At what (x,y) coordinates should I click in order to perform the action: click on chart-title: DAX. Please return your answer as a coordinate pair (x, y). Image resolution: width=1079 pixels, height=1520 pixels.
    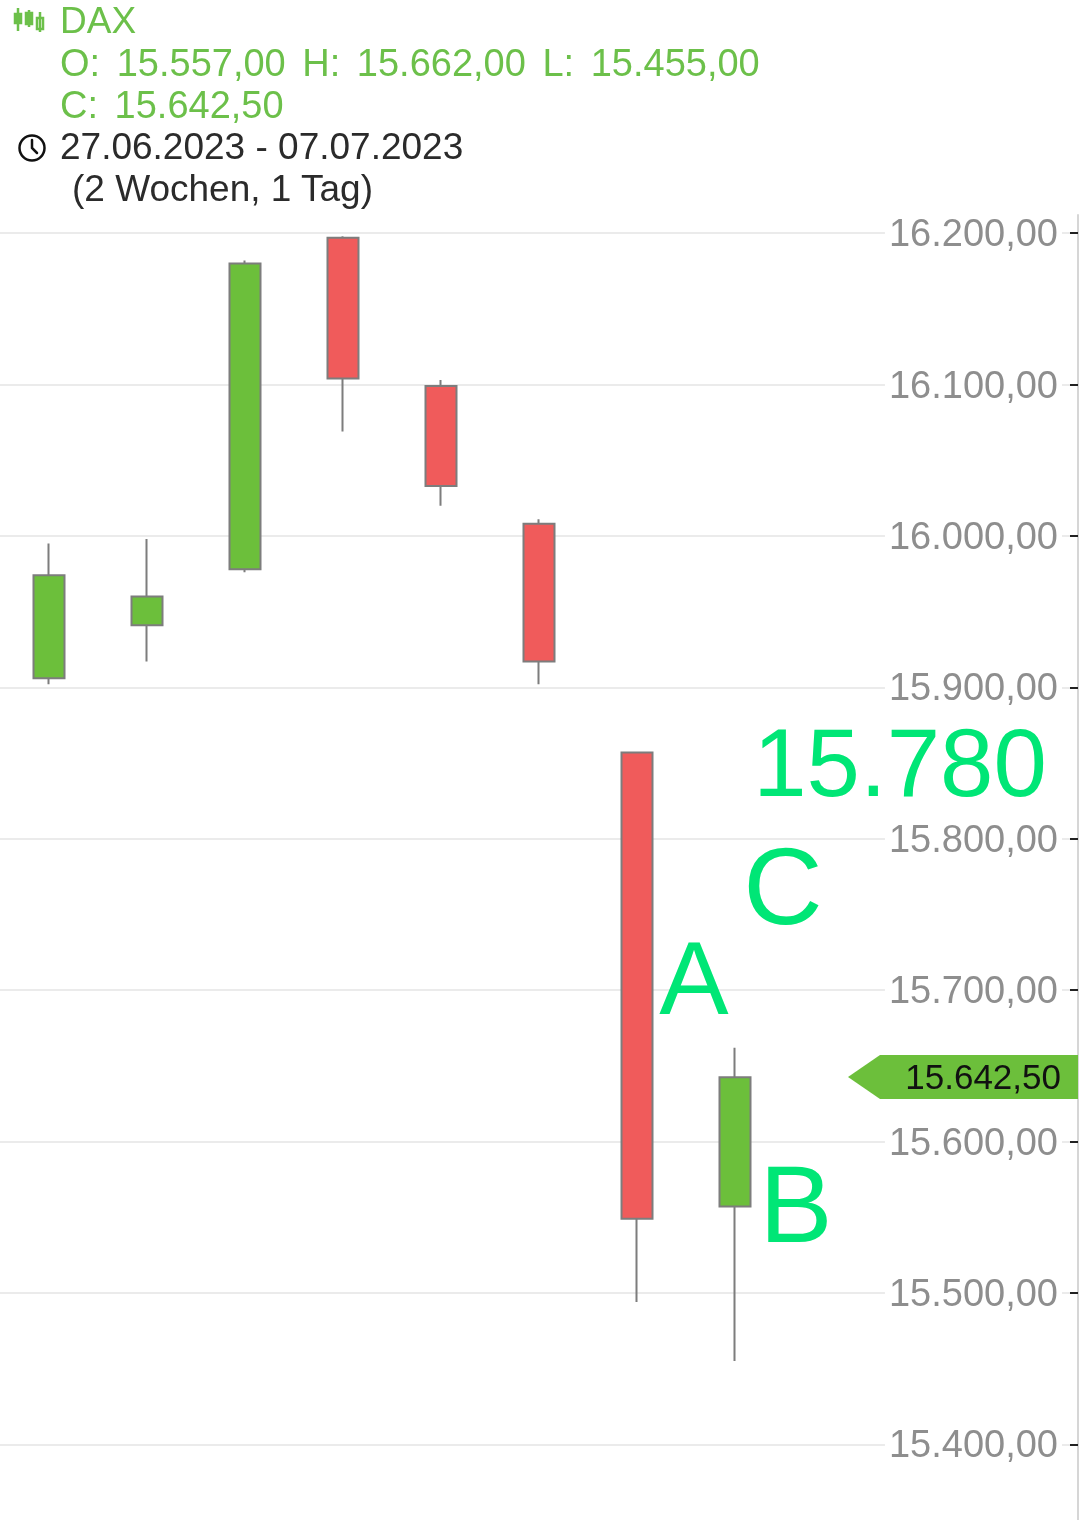
    Looking at the image, I should click on (98, 21).